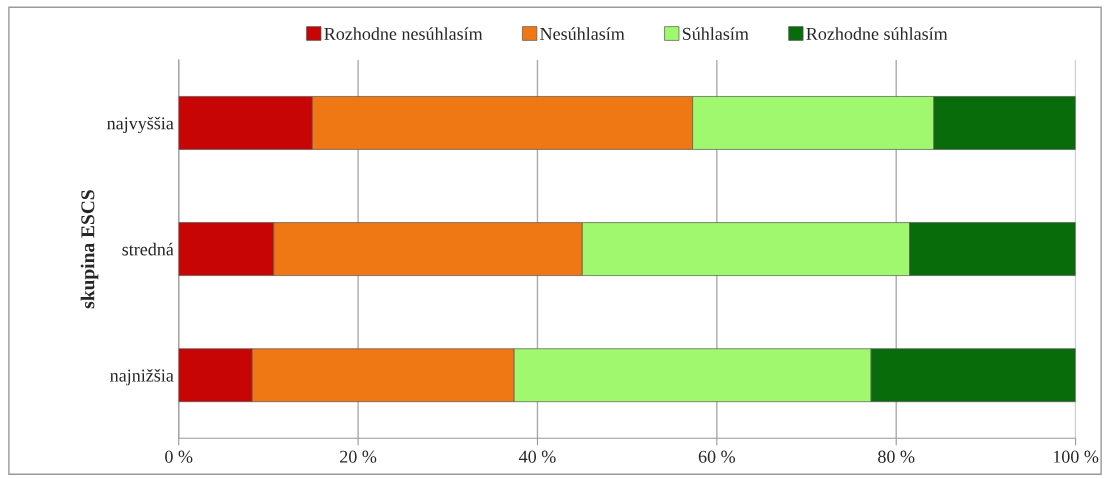 Image resolution: width=1110 pixels, height=479 pixels. Describe the element at coordinates (717, 456) in the screenshot. I see `x-tick-label: 60 %` at that location.